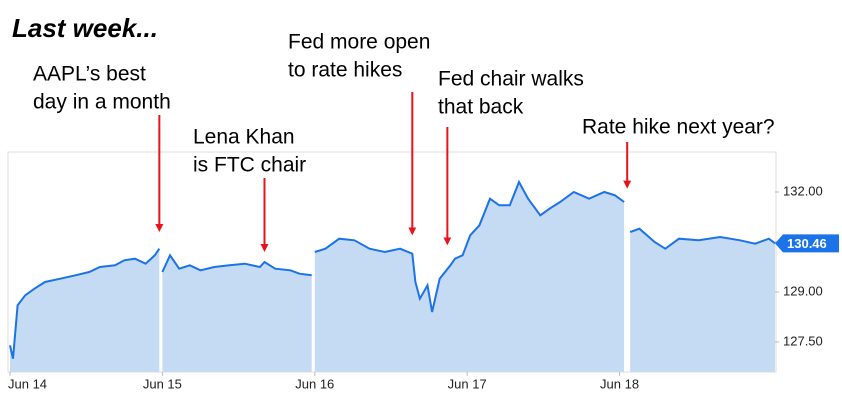 Image resolution: width=842 pixels, height=400 pixels. I want to click on x-tick-label: Jun 18, so click(619, 383).